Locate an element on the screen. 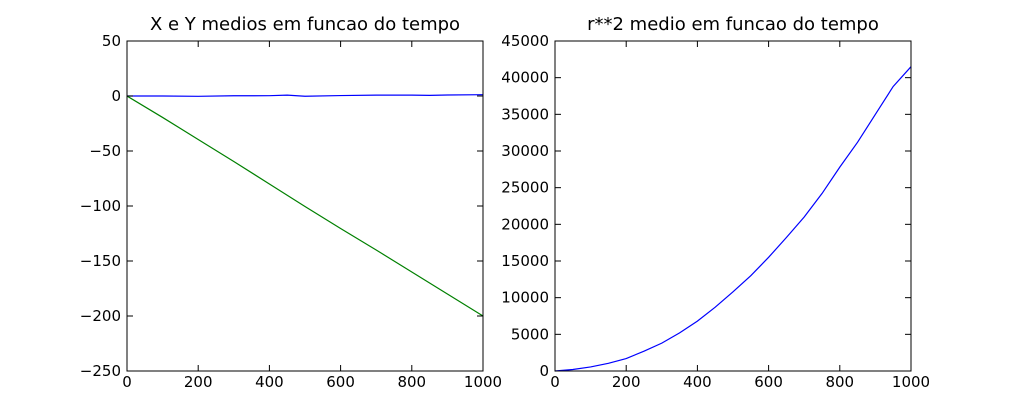 The height and width of the screenshot is (412, 1012). left-chart-title: X e Y medios em funcao do tempo is located at coordinates (305, 24).